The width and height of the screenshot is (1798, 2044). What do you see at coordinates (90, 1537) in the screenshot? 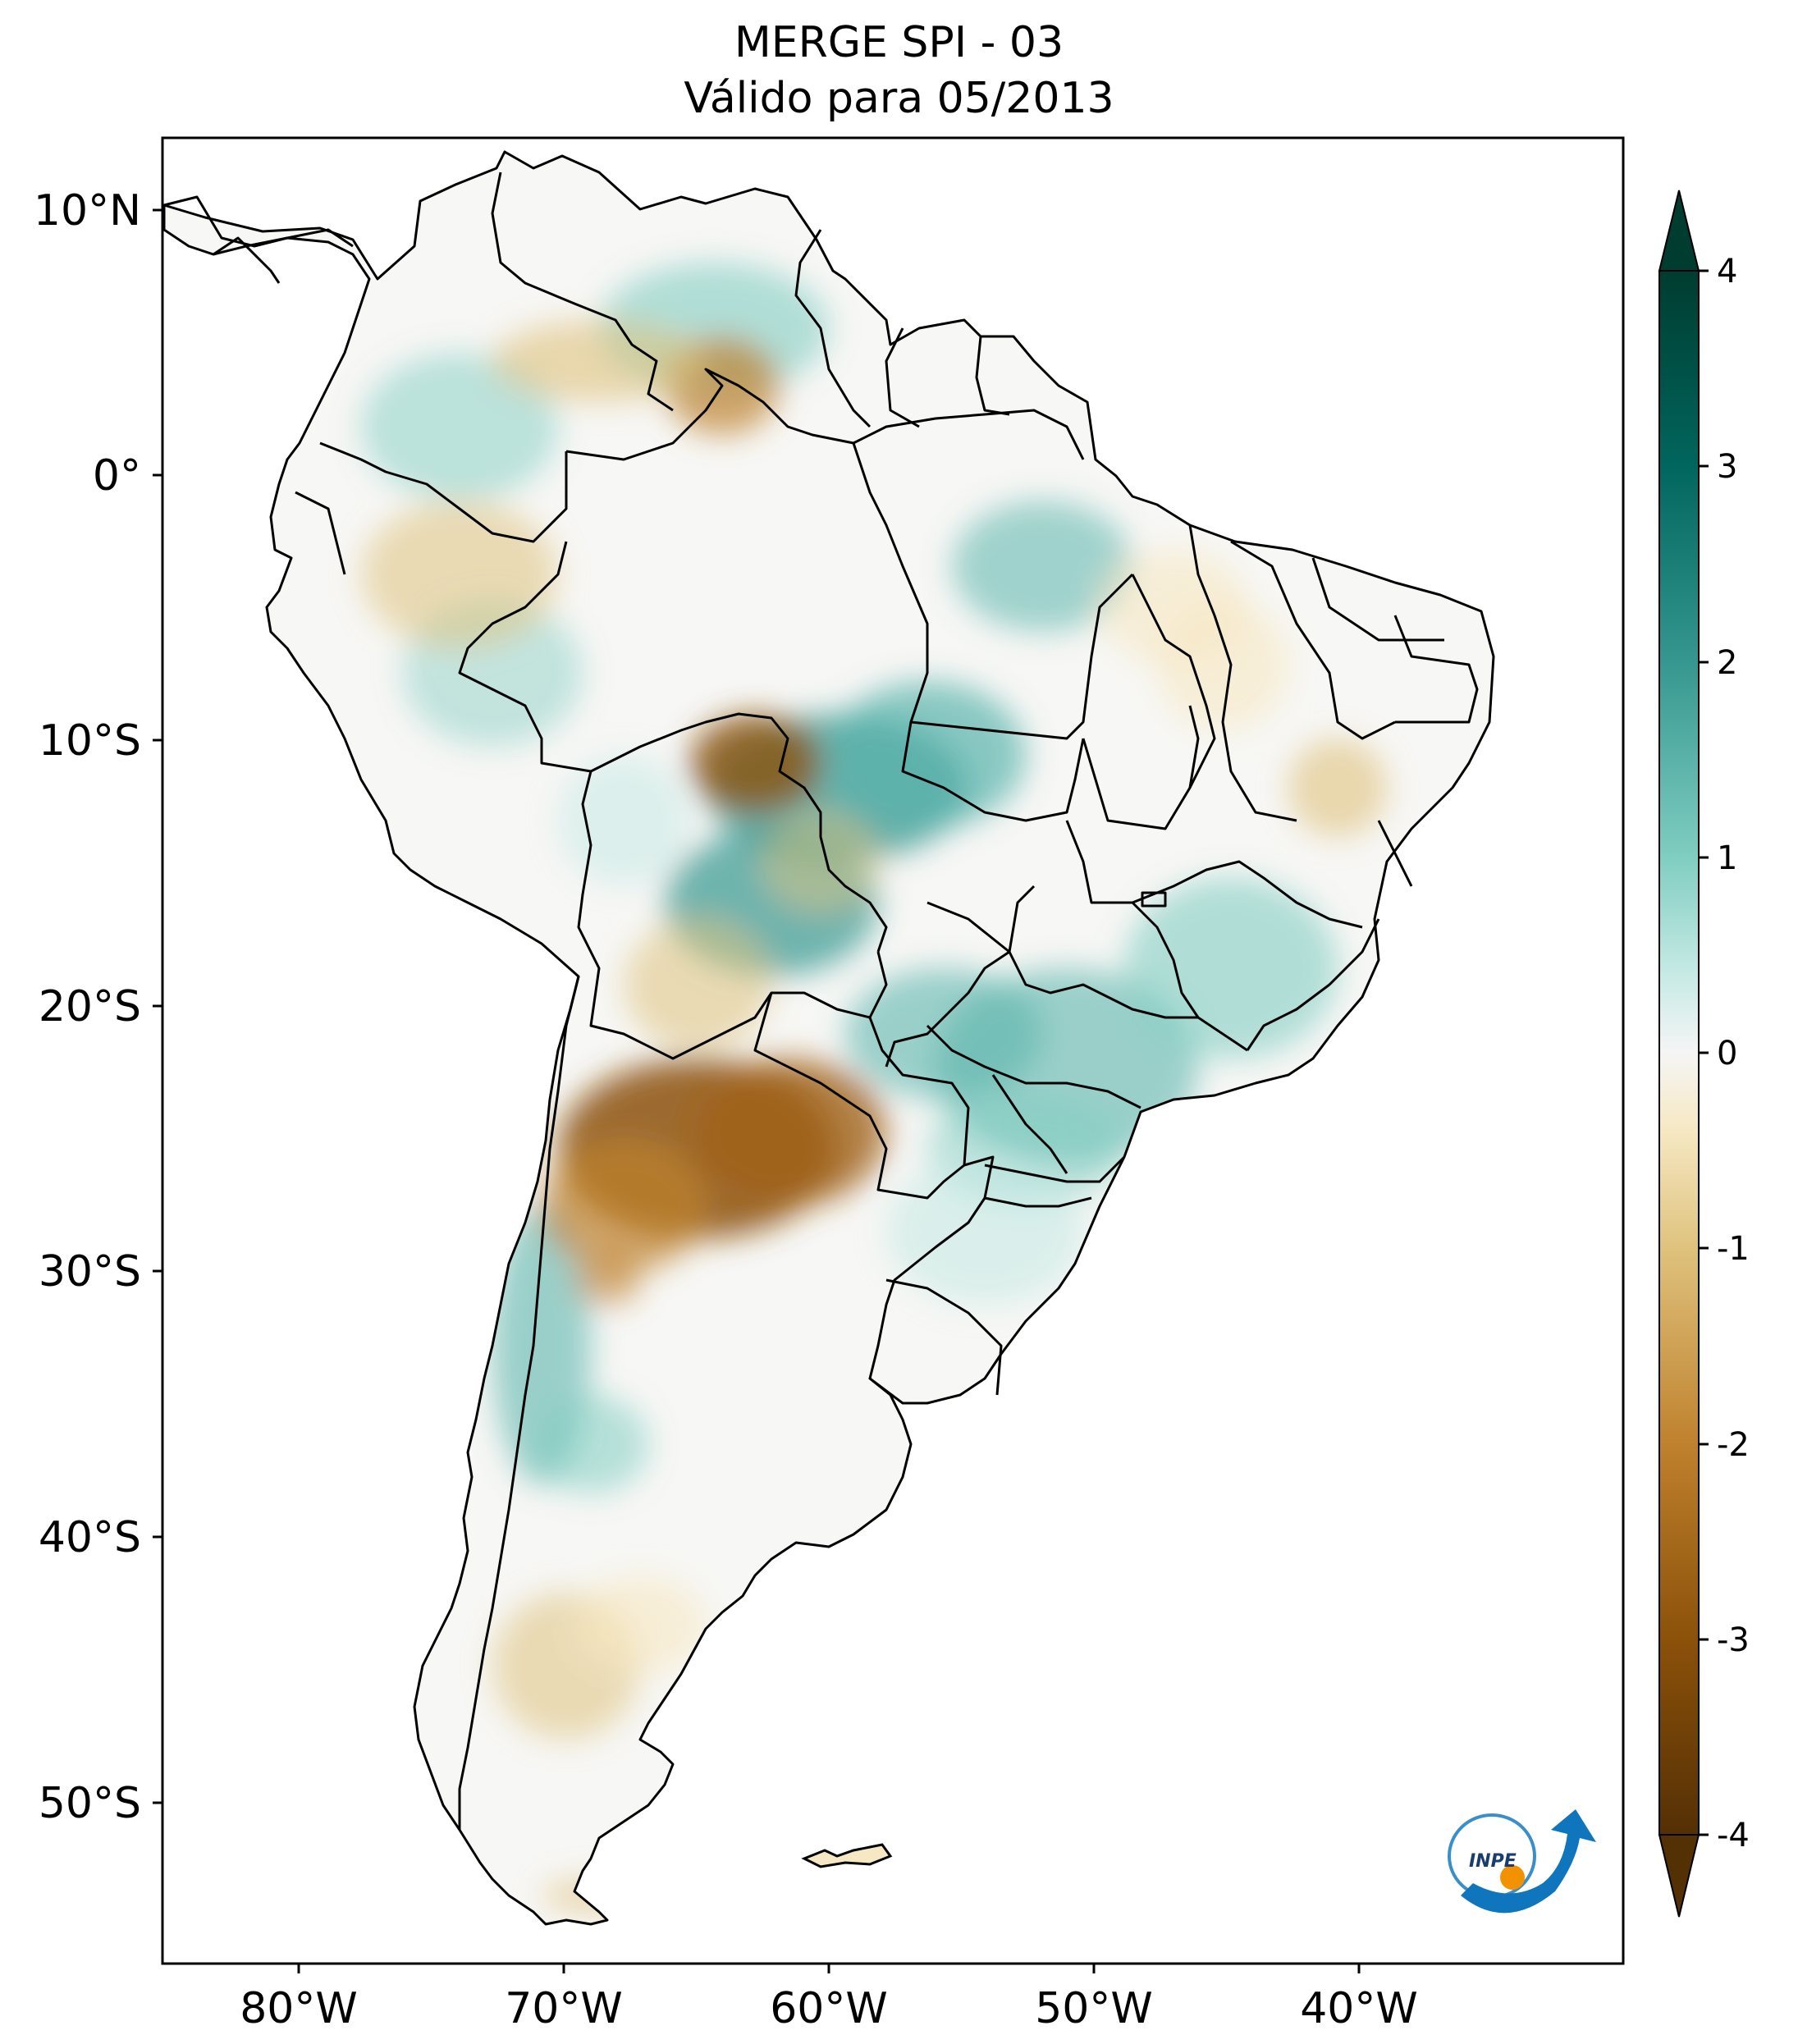
I see `lat-label-40s: 40°S` at bounding box center [90, 1537].